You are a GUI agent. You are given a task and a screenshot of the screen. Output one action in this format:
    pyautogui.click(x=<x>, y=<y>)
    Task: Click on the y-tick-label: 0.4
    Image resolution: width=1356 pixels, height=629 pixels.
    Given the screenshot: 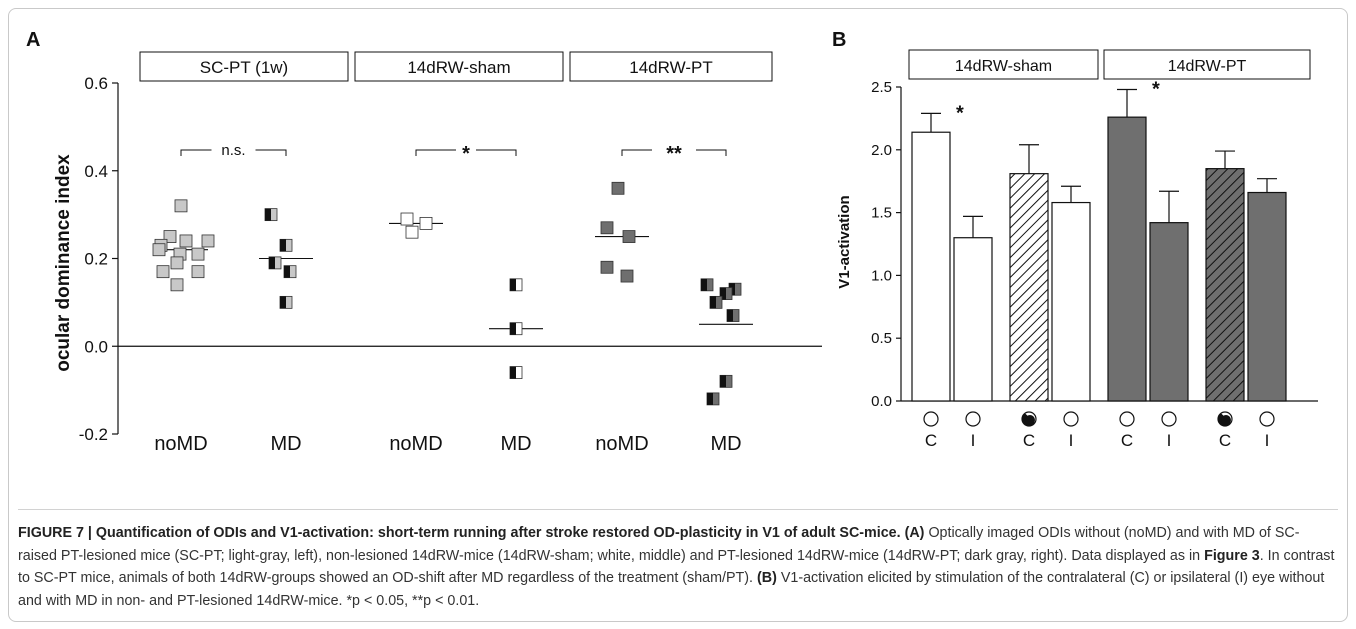 What is the action you would take?
    pyautogui.click(x=96, y=171)
    